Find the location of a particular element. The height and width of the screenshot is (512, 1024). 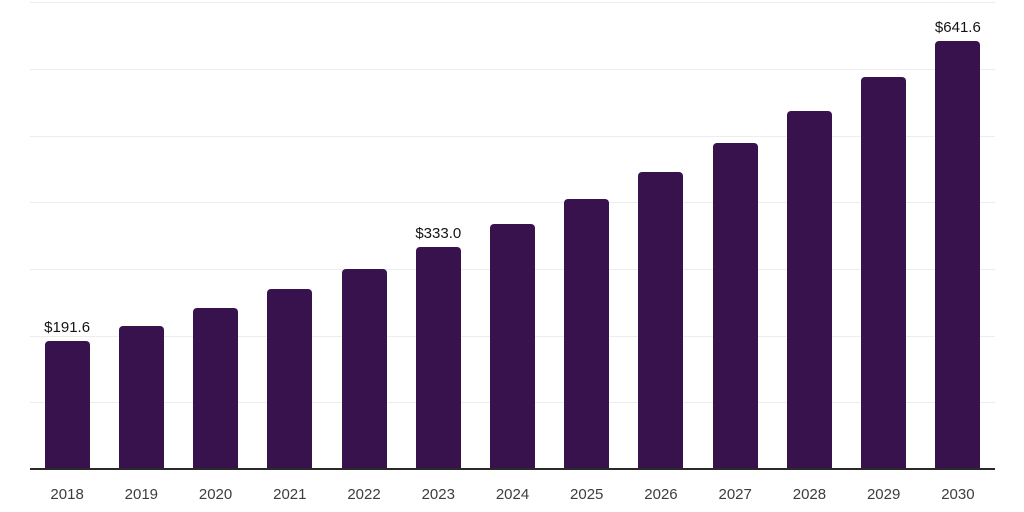

x-tick-label-2019: 2019 is located at coordinates (141, 494).